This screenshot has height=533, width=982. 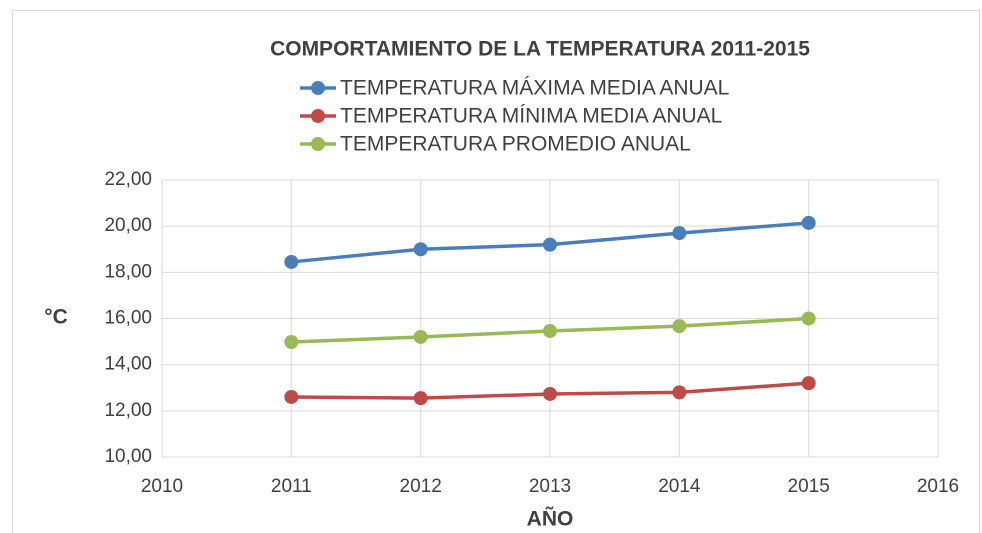 What do you see at coordinates (809, 486) in the screenshot?
I see `x-tick-label: 2015` at bounding box center [809, 486].